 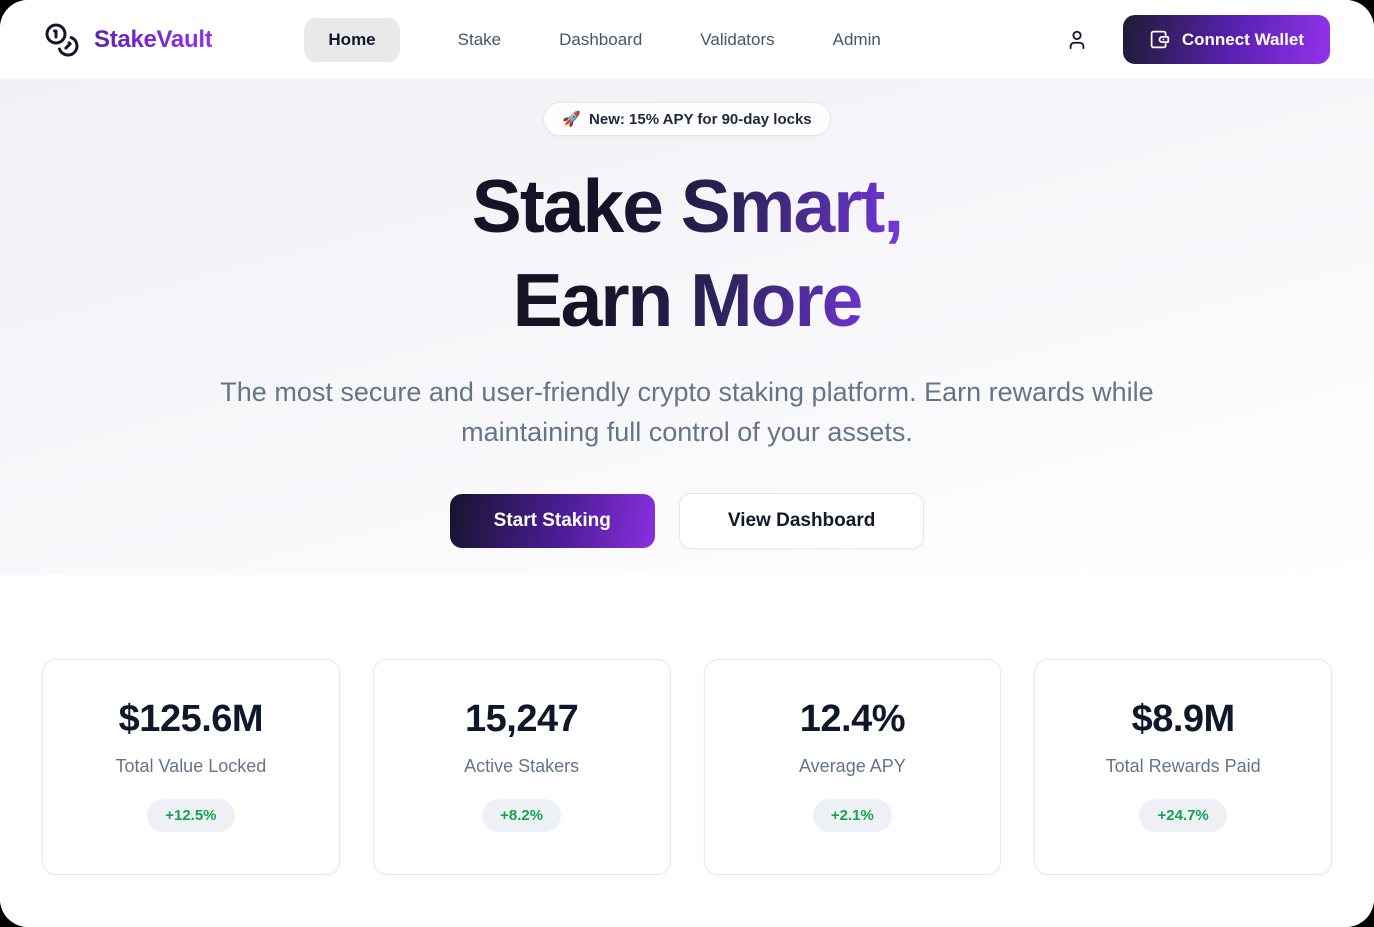 What do you see at coordinates (700, 119) in the screenshot?
I see `promo-badge-text: New: 15% APY for 90-day locks` at bounding box center [700, 119].